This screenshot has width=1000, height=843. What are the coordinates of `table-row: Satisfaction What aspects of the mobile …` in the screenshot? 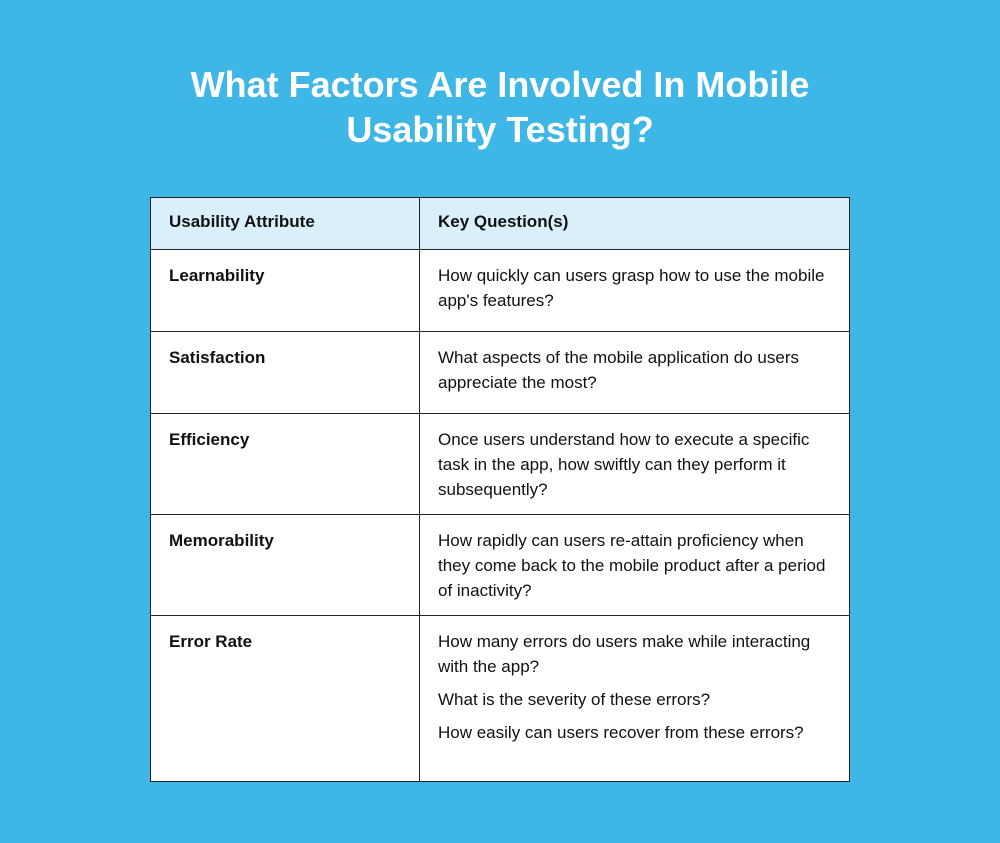 It's located at (500, 372).